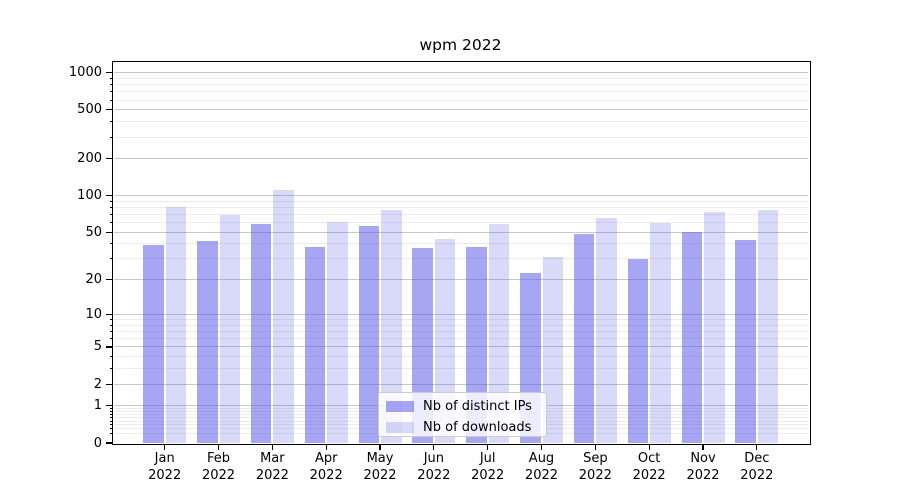  Describe the element at coordinates (97, 384) in the screenshot. I see `y-tick-label: 2` at that location.